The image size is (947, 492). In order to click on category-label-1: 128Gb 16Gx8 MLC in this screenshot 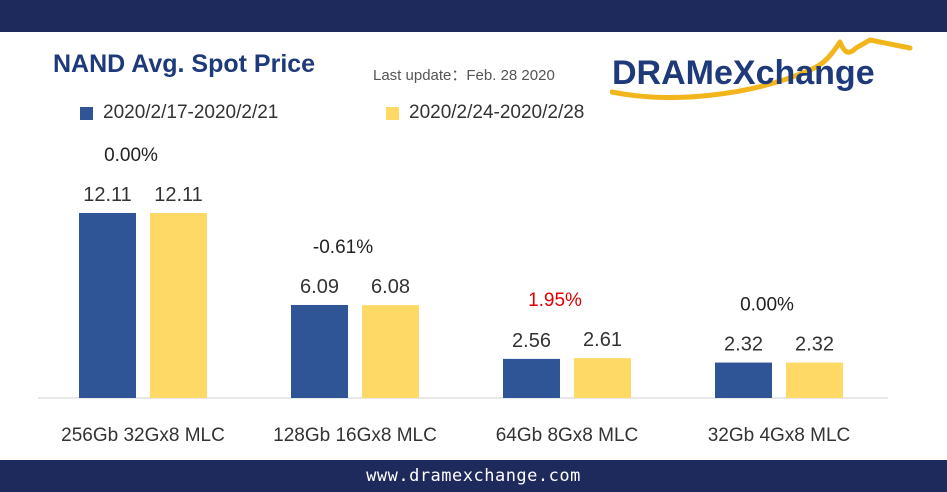, I will do `click(355, 435)`.